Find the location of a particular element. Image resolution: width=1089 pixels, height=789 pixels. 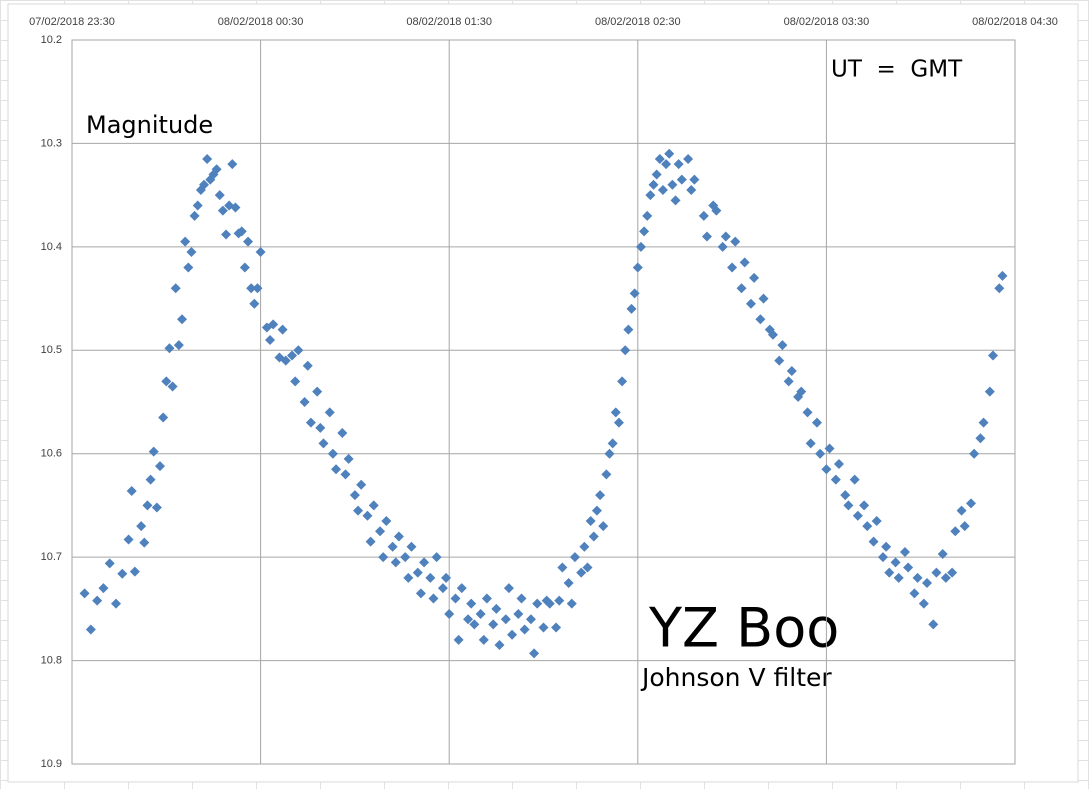

x-tick-label: 08/02/2018 01:30 is located at coordinates (449, 22).